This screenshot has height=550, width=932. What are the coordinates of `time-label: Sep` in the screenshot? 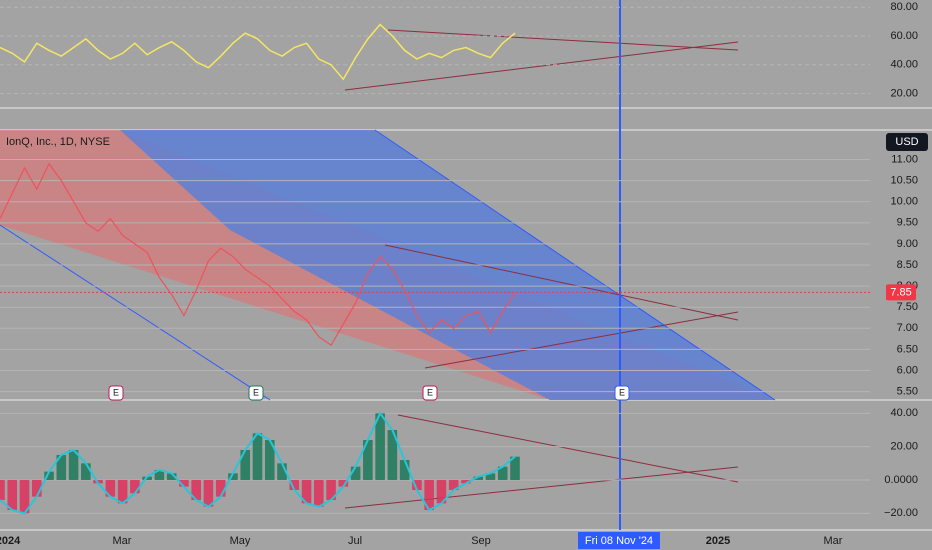 It's located at (481, 541).